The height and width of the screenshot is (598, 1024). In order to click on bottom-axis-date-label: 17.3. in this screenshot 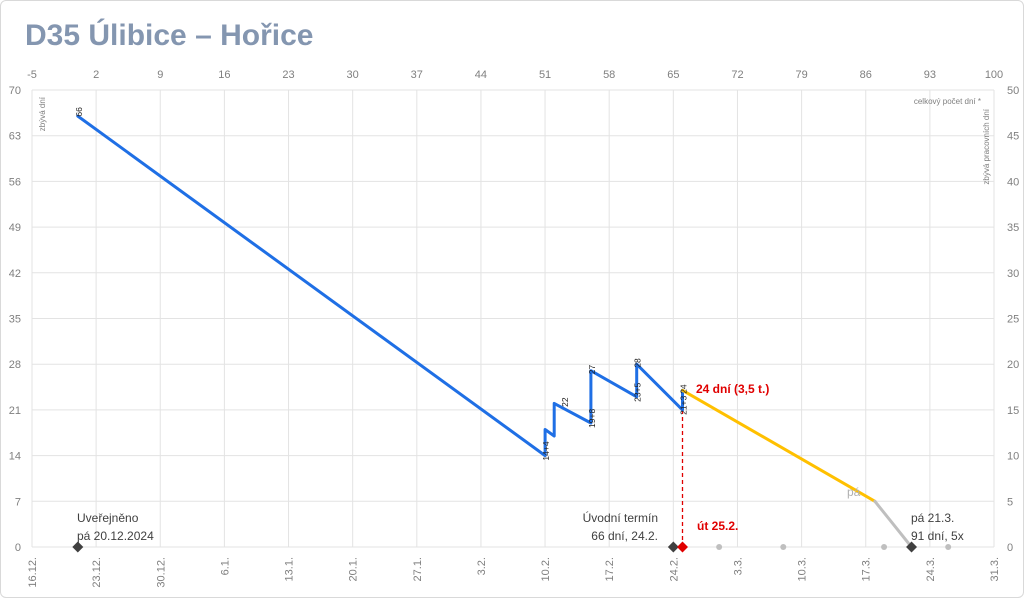, I will do `click(867, 569)`.